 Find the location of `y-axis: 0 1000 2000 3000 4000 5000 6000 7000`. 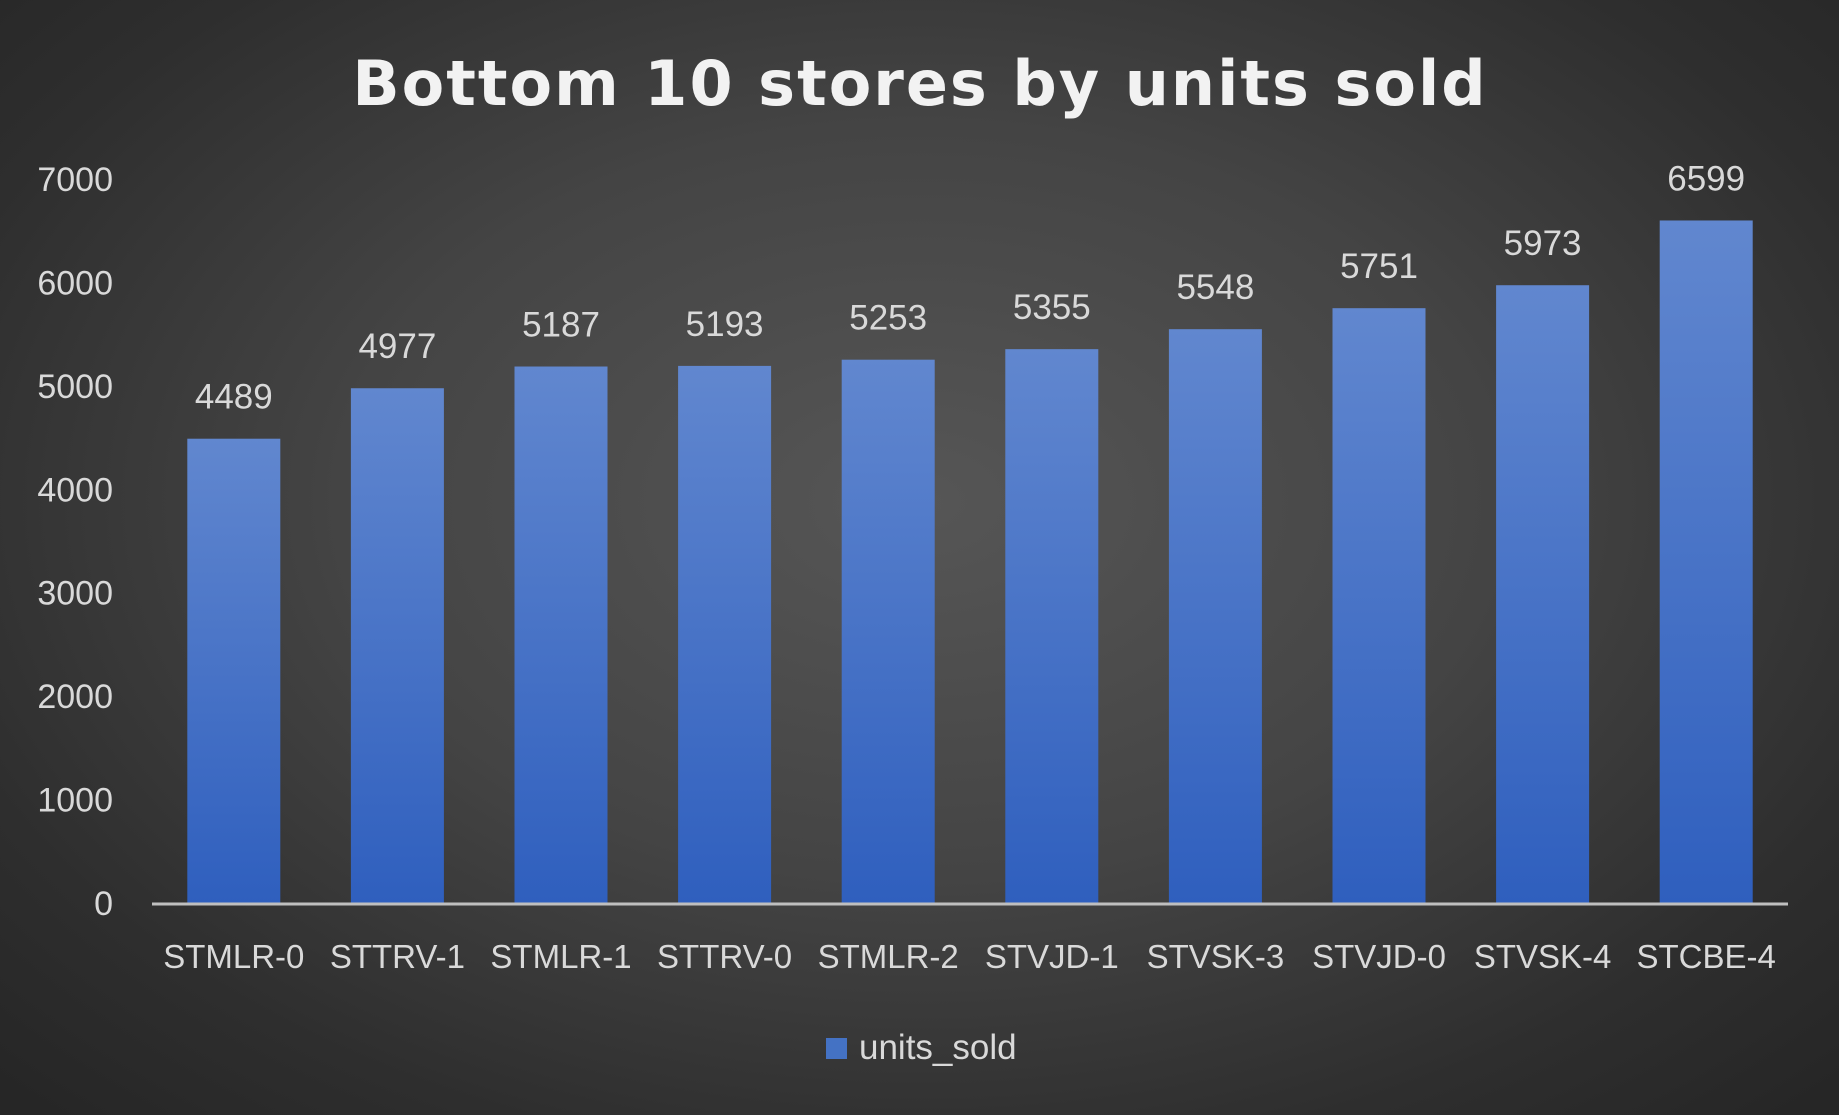

y-axis: 0 1000 2000 3000 4000 5000 6000 7000 is located at coordinates (75, 542).